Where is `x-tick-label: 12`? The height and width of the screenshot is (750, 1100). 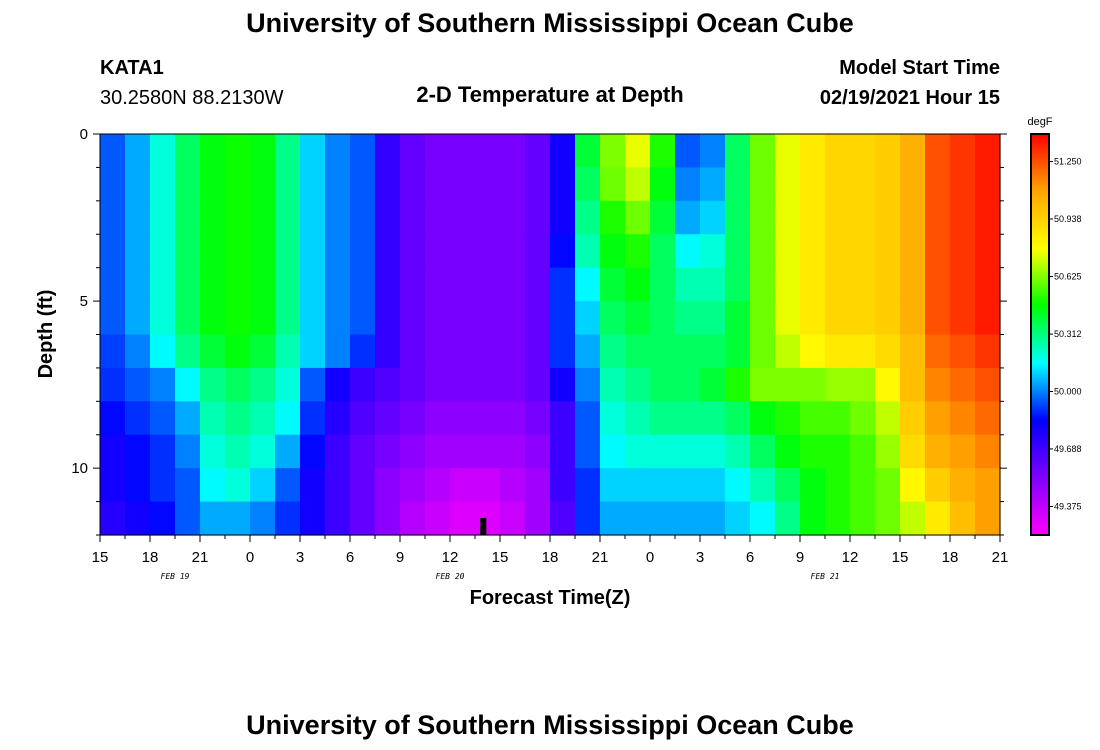 x-tick-label: 12 is located at coordinates (850, 557).